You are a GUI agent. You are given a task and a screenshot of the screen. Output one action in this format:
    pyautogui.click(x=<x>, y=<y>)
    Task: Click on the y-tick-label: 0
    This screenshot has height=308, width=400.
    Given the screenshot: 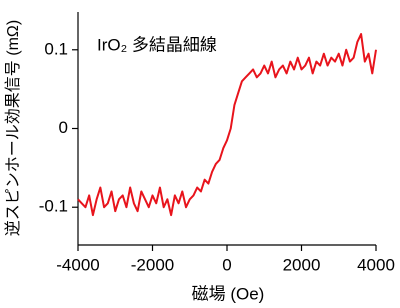 What is the action you would take?
    pyautogui.click(x=63, y=127)
    